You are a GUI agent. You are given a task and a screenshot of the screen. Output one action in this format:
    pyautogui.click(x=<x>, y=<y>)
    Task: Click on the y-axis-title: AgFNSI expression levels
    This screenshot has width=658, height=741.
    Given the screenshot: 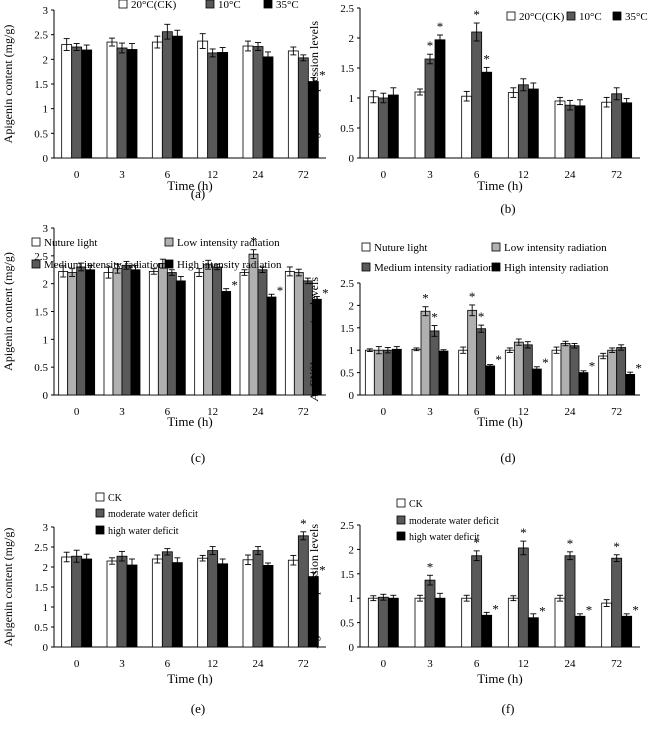 What is the action you would take?
    pyautogui.click(x=314, y=339)
    